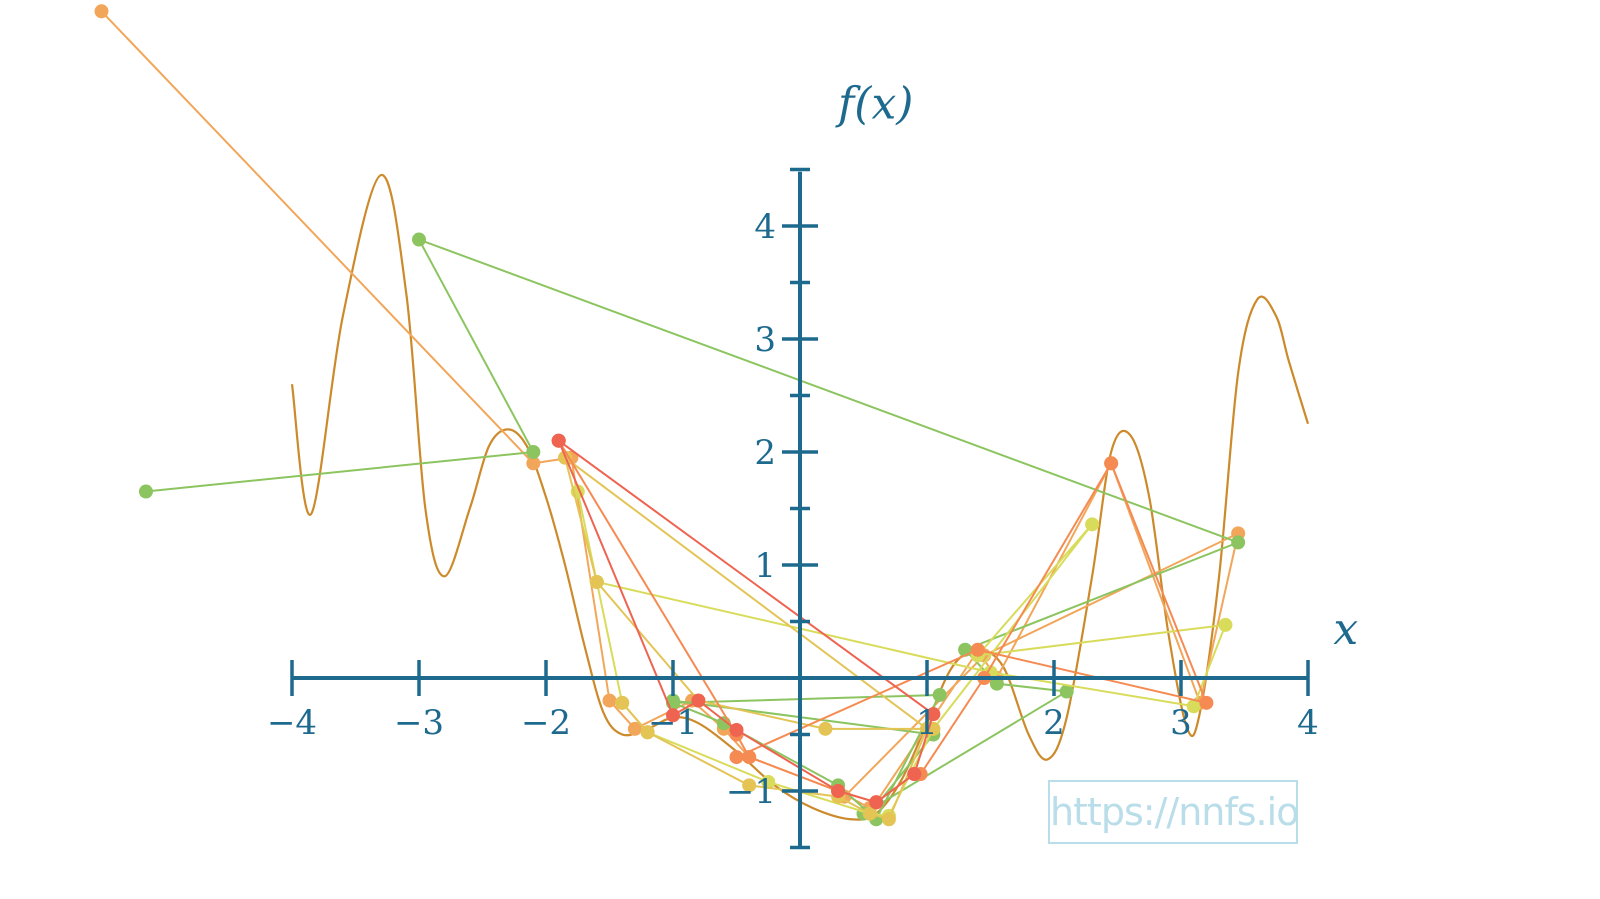 The image size is (1600, 899). What do you see at coordinates (765, 566) in the screenshot?
I see `y-tick-label: 1` at bounding box center [765, 566].